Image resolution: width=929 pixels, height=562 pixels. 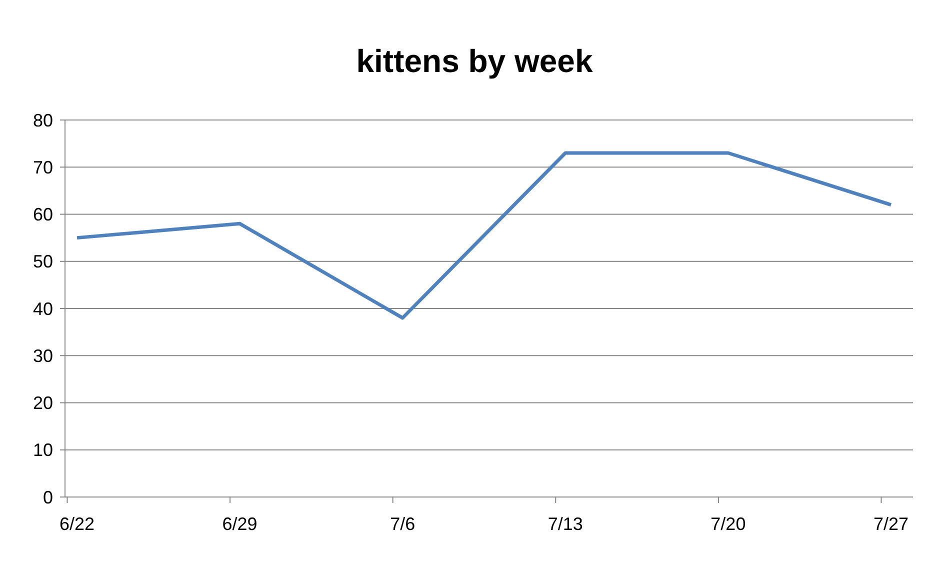 I want to click on y-tick-label: 20, so click(x=42, y=403).